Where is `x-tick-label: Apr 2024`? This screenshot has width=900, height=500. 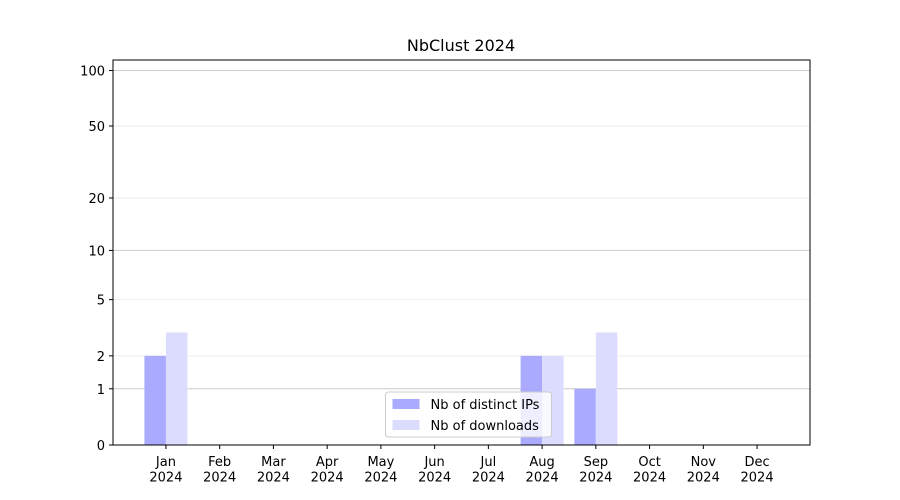 x-tick-label: Apr 2024 is located at coordinates (327, 470).